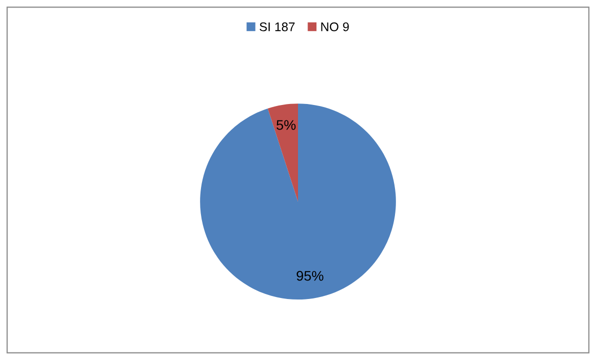 The image size is (596, 360). What do you see at coordinates (310, 275) in the screenshot?
I see `data-label: 95%` at bounding box center [310, 275].